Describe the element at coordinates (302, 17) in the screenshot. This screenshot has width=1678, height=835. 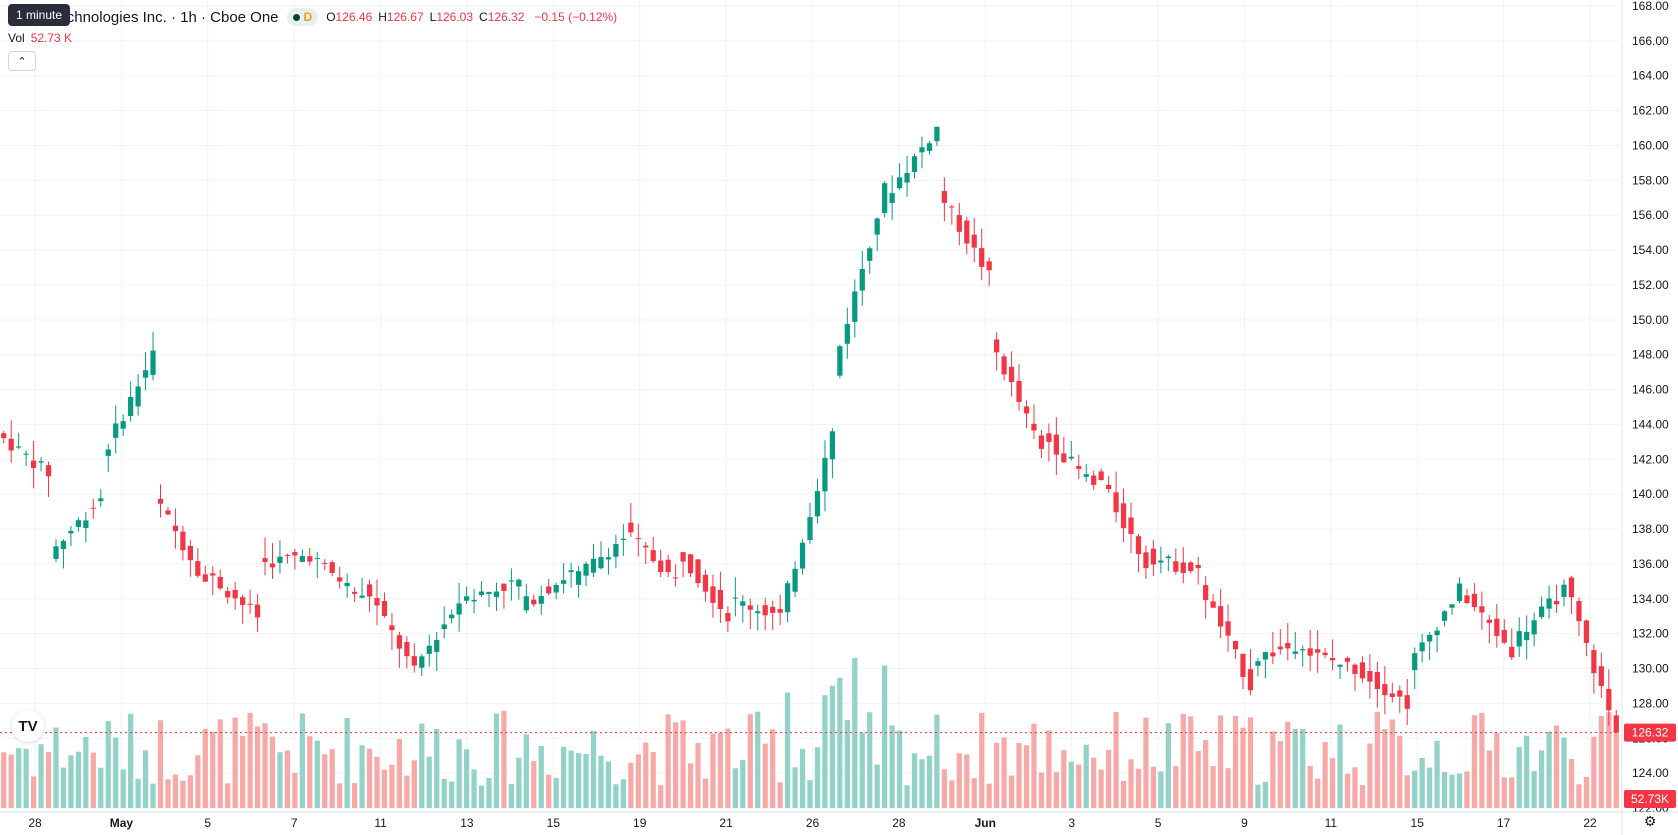
I see `market-status: D` at that location.